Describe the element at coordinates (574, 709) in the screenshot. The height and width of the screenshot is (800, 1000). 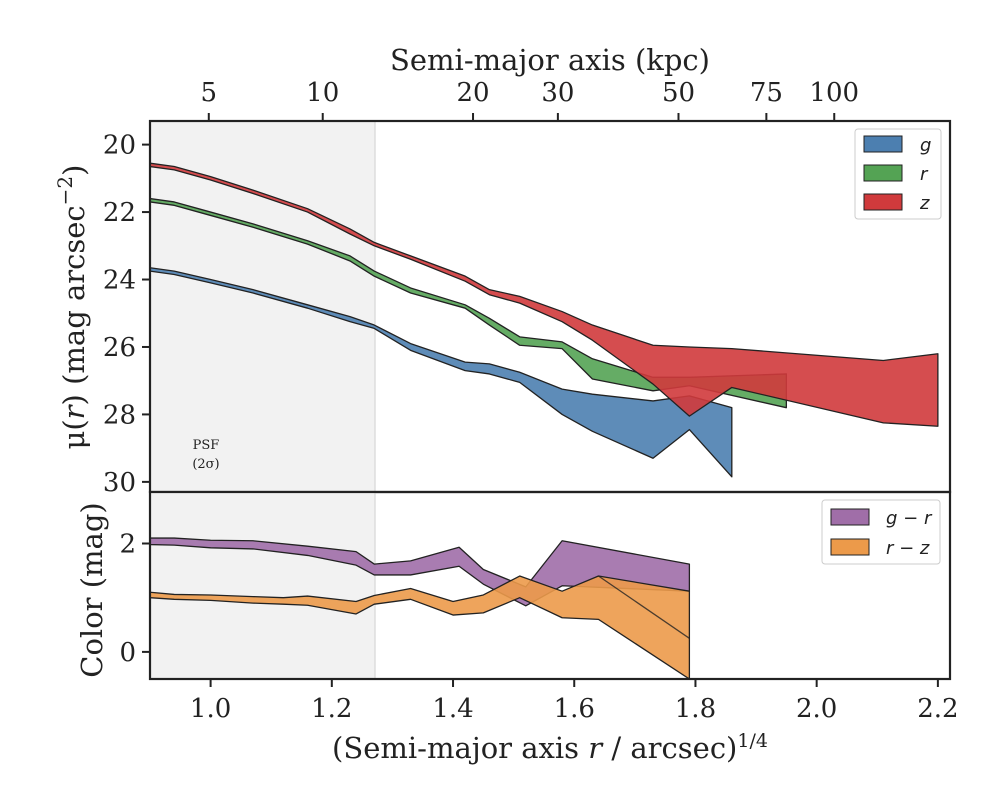
I see `x-tick-label: 1.6` at that location.